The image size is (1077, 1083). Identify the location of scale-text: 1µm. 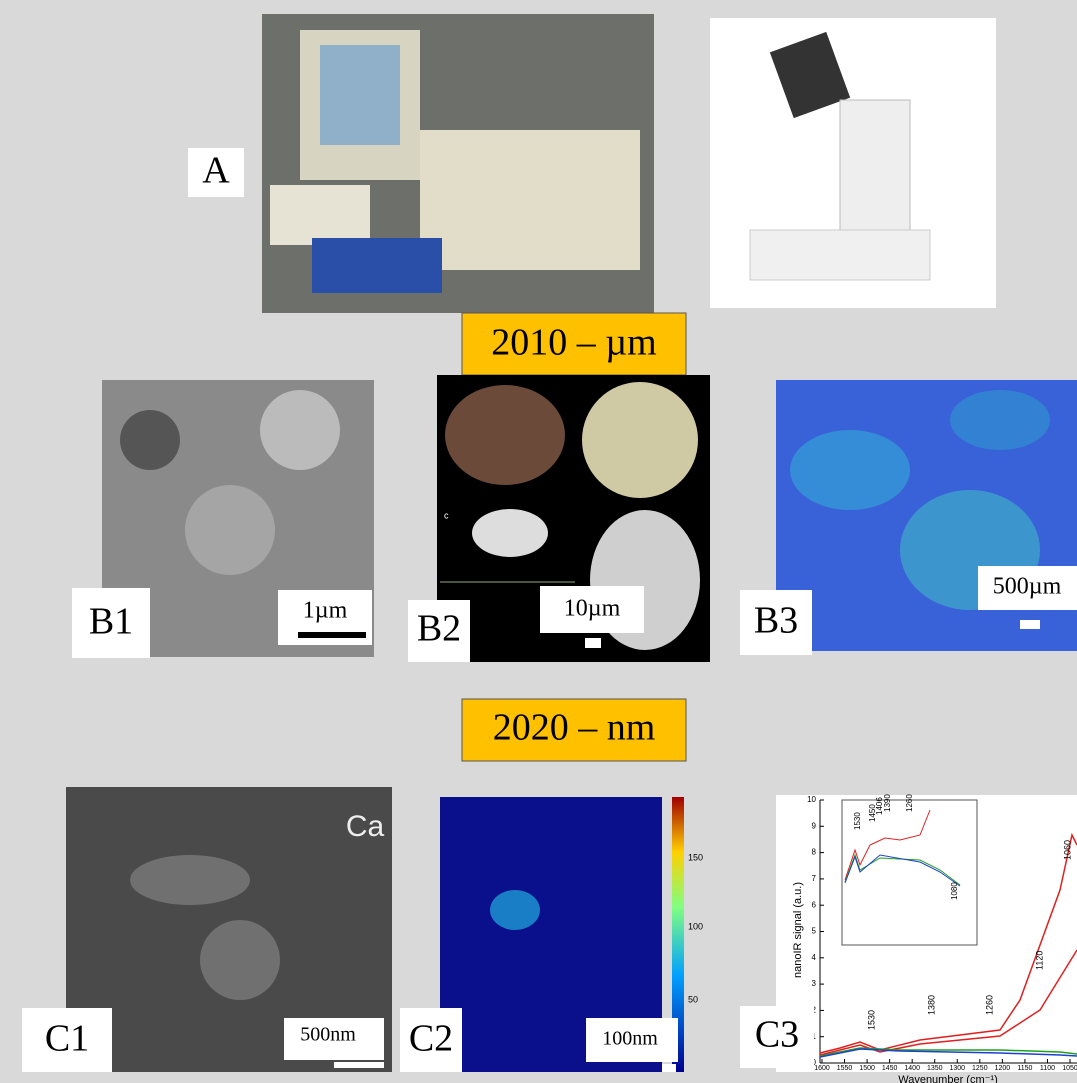
(325, 611).